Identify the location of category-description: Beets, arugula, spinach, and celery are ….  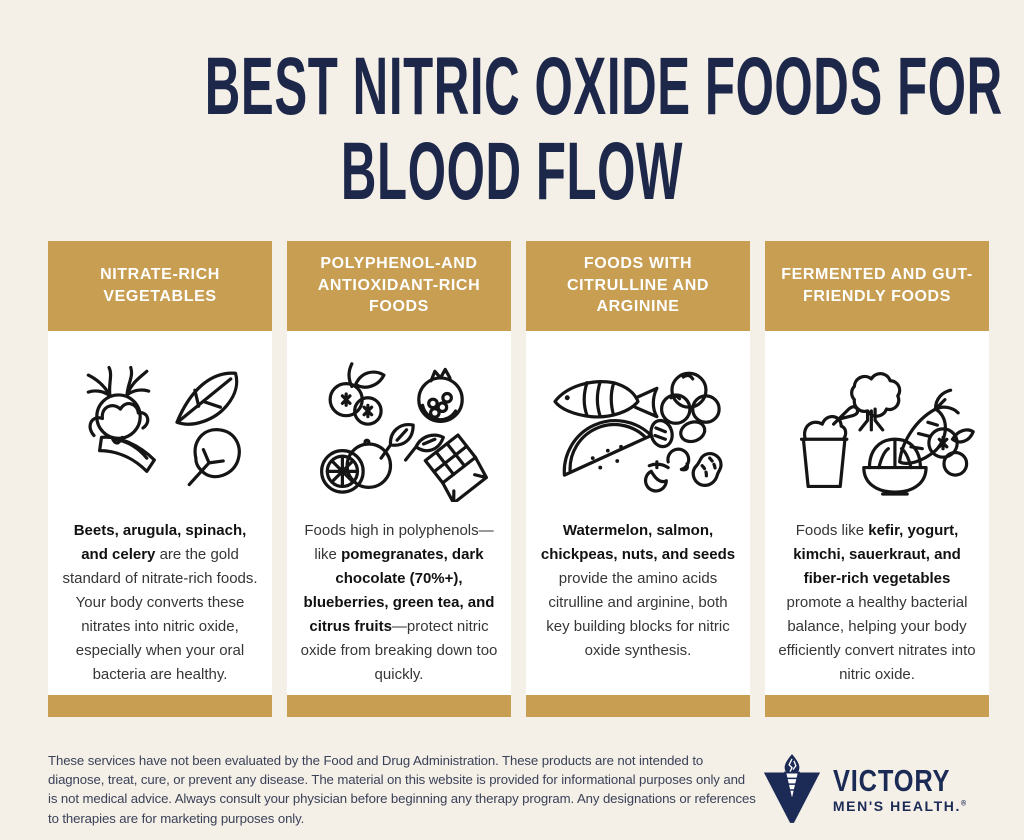
(160, 602).